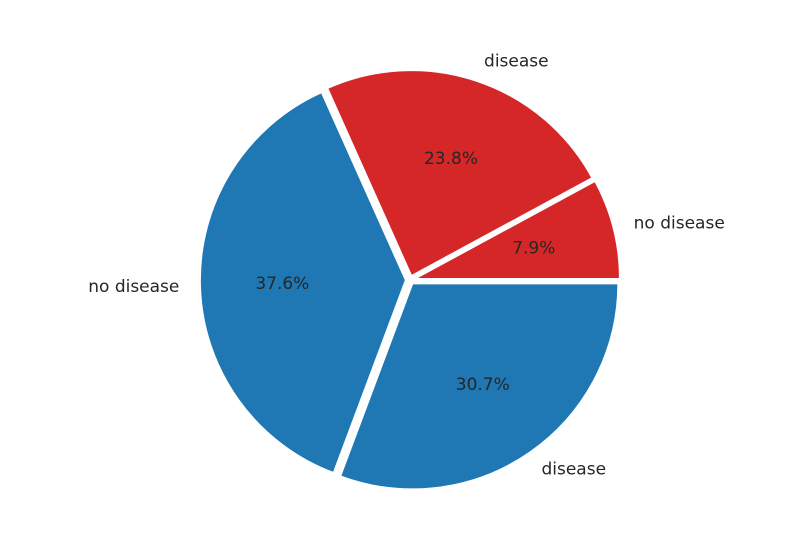 The height and width of the screenshot is (550, 800). I want to click on pie-slice-1-percent: 23.8%, so click(451, 159).